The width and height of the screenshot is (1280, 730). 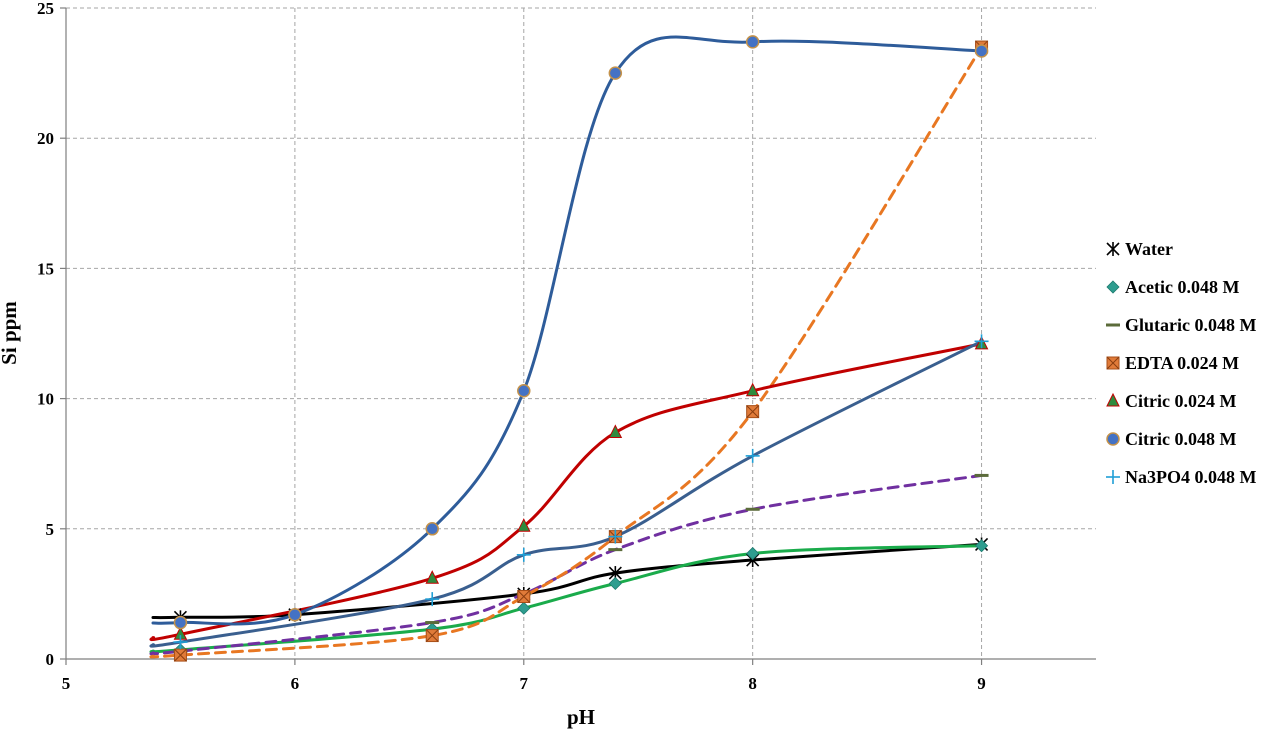 I want to click on legend-item-citric-0-048-m: Citric 0.048 M, so click(x=1171, y=439).